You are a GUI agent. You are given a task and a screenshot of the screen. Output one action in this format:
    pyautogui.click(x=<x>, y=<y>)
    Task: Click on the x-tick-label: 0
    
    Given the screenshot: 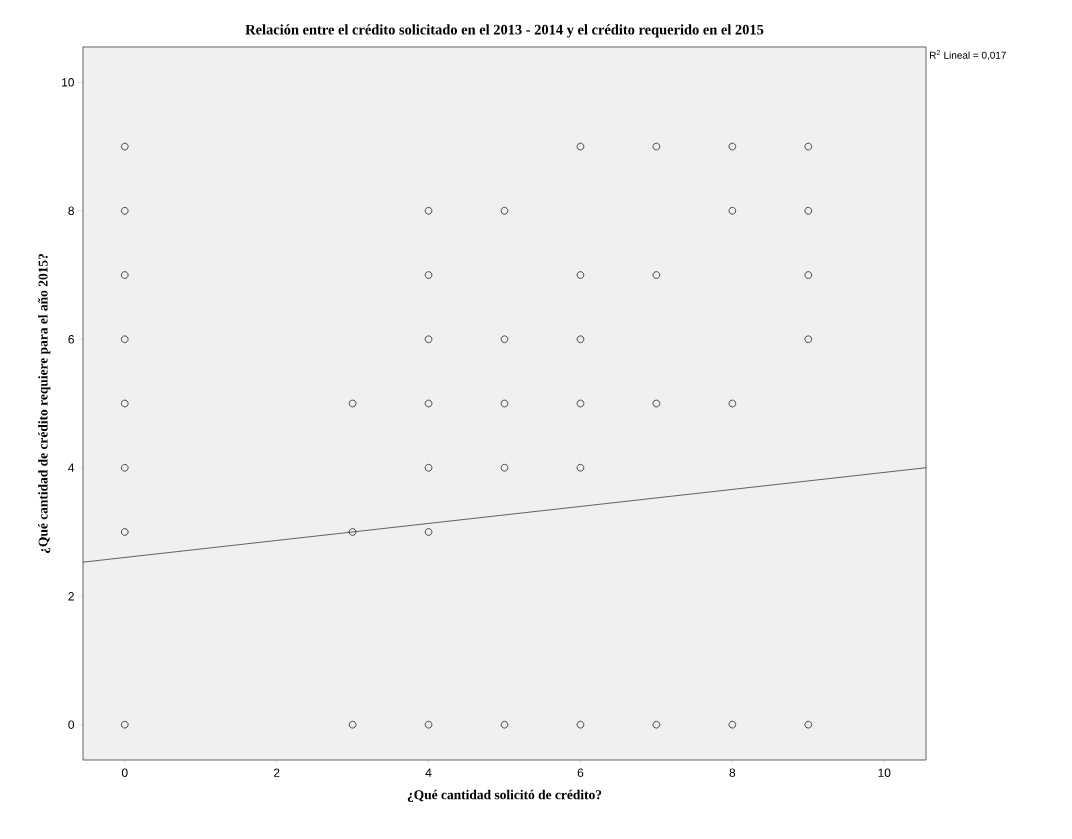 What is the action you would take?
    pyautogui.click(x=124, y=772)
    